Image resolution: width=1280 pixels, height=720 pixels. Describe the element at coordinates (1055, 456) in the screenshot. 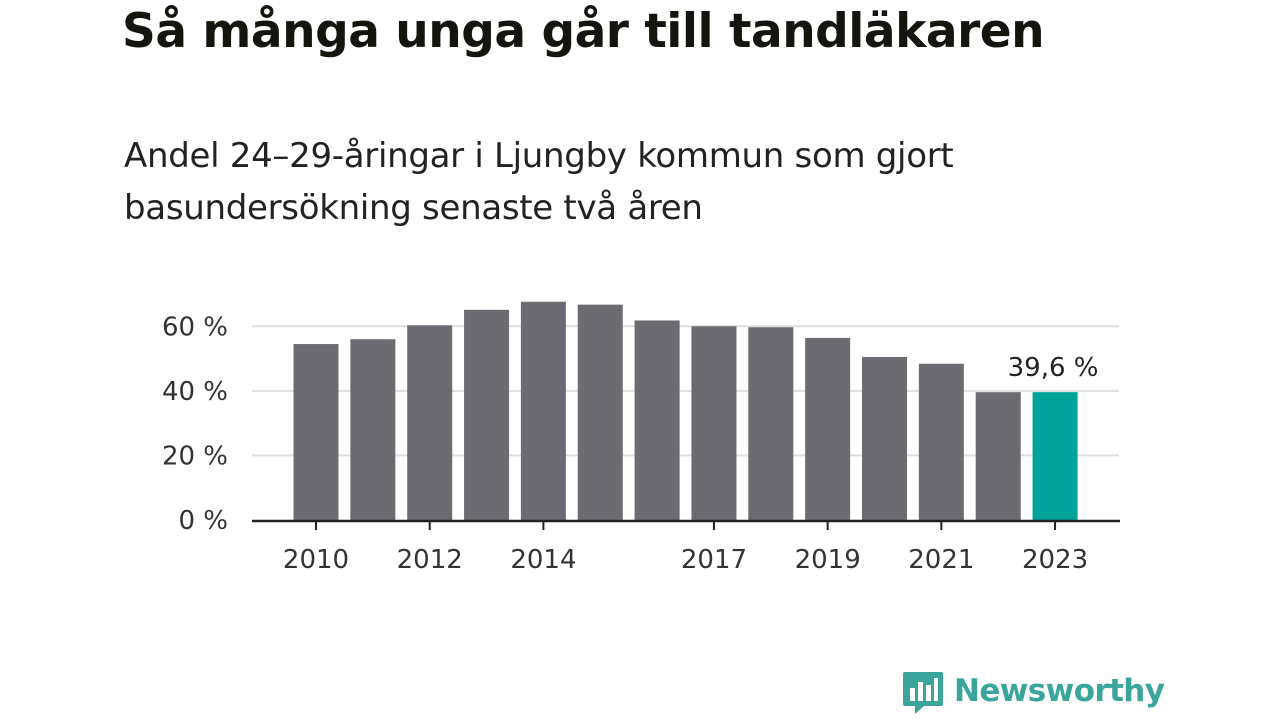

I see `bar-2023` at that location.